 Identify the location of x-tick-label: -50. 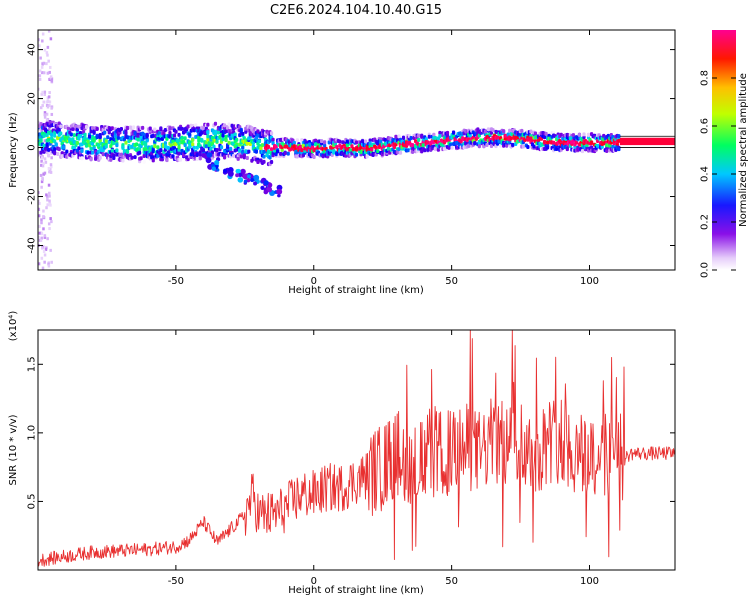
(176, 581).